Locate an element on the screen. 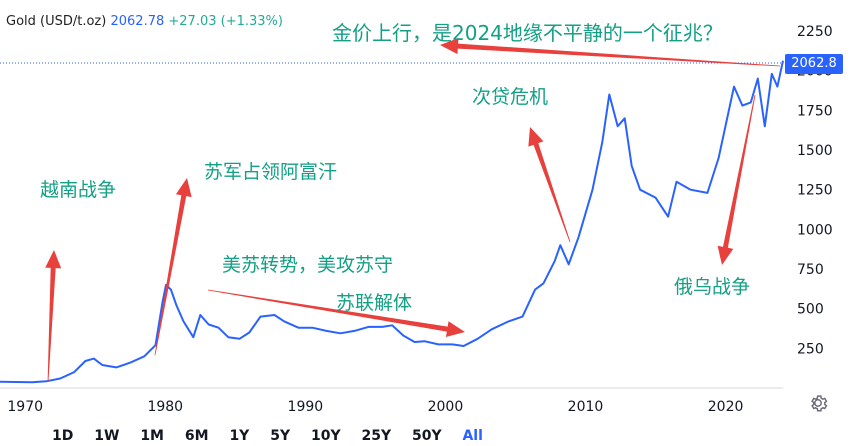  legend-change: +27.03 (+1.33%) is located at coordinates (225, 21).